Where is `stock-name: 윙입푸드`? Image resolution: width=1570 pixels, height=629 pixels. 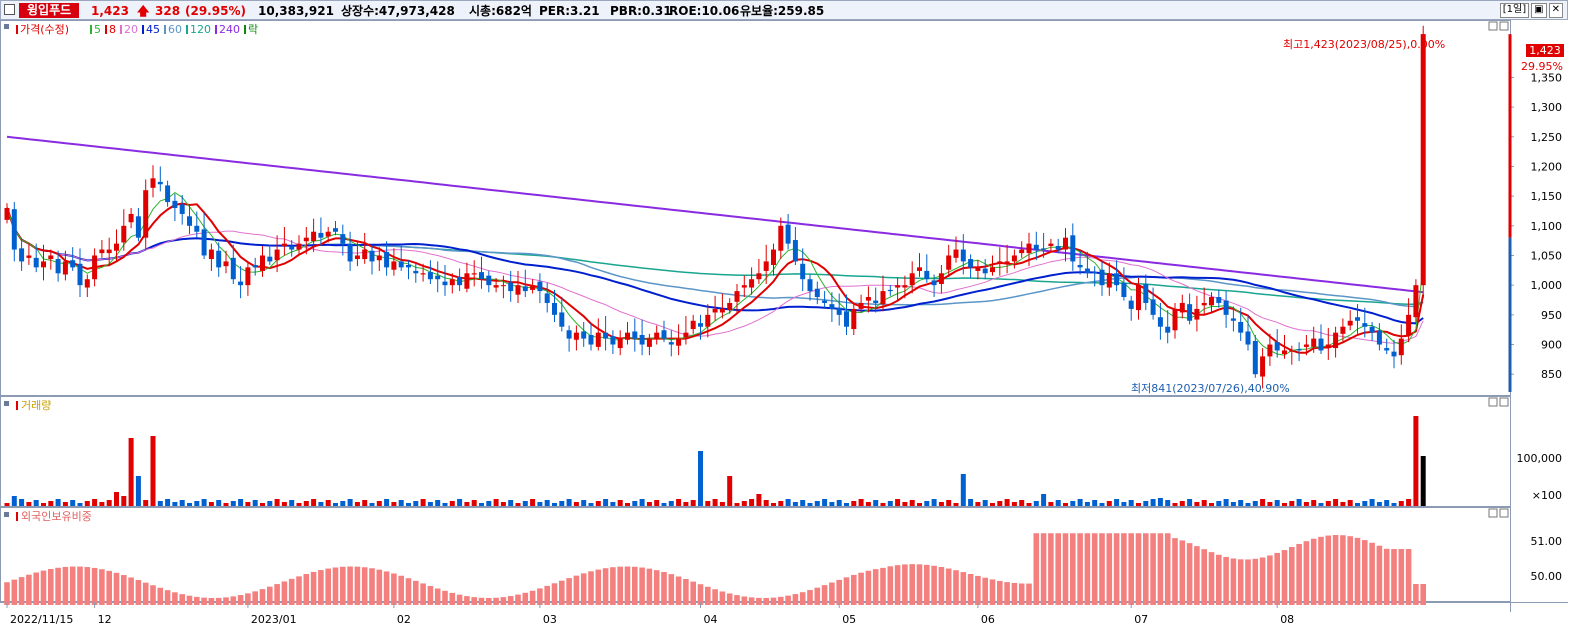 stock-name: 윙입푸드 is located at coordinates (49, 10).